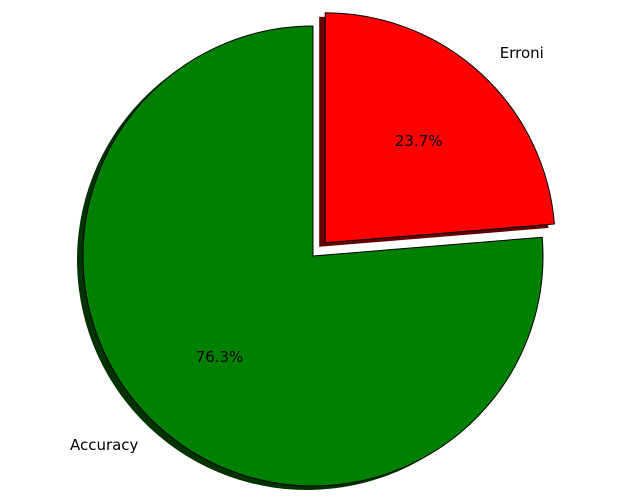  What do you see at coordinates (522, 53) in the screenshot?
I see `slice-label-erroni: Erroni` at bounding box center [522, 53].